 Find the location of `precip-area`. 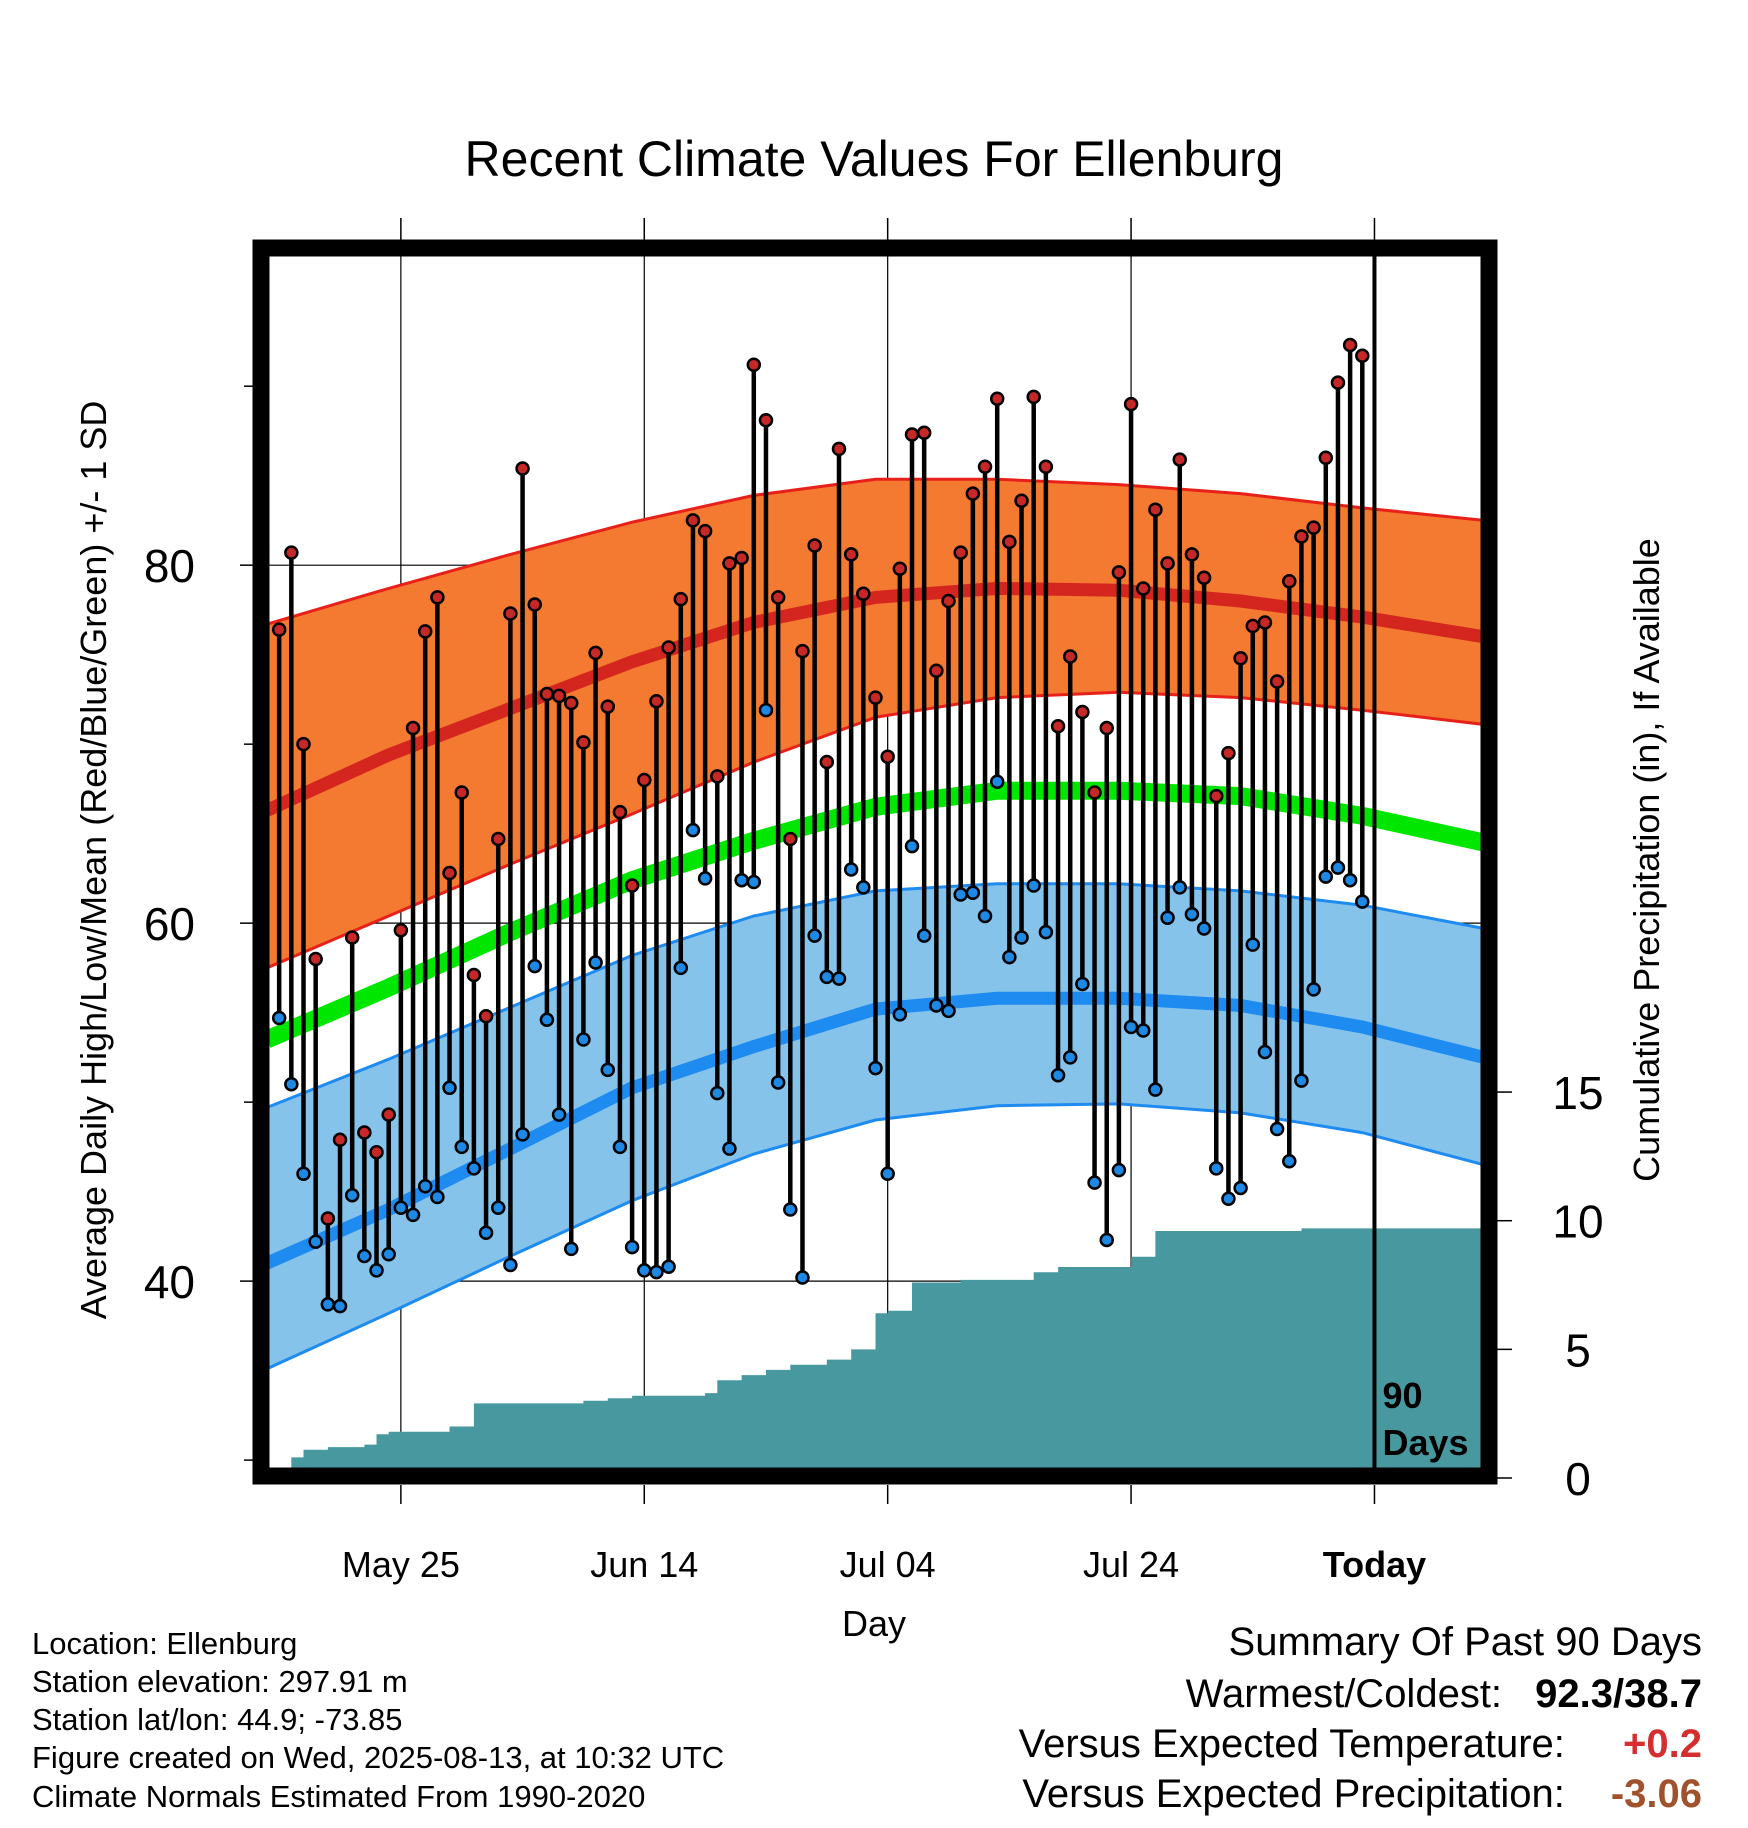

precip-area is located at coordinates (875, 1353).